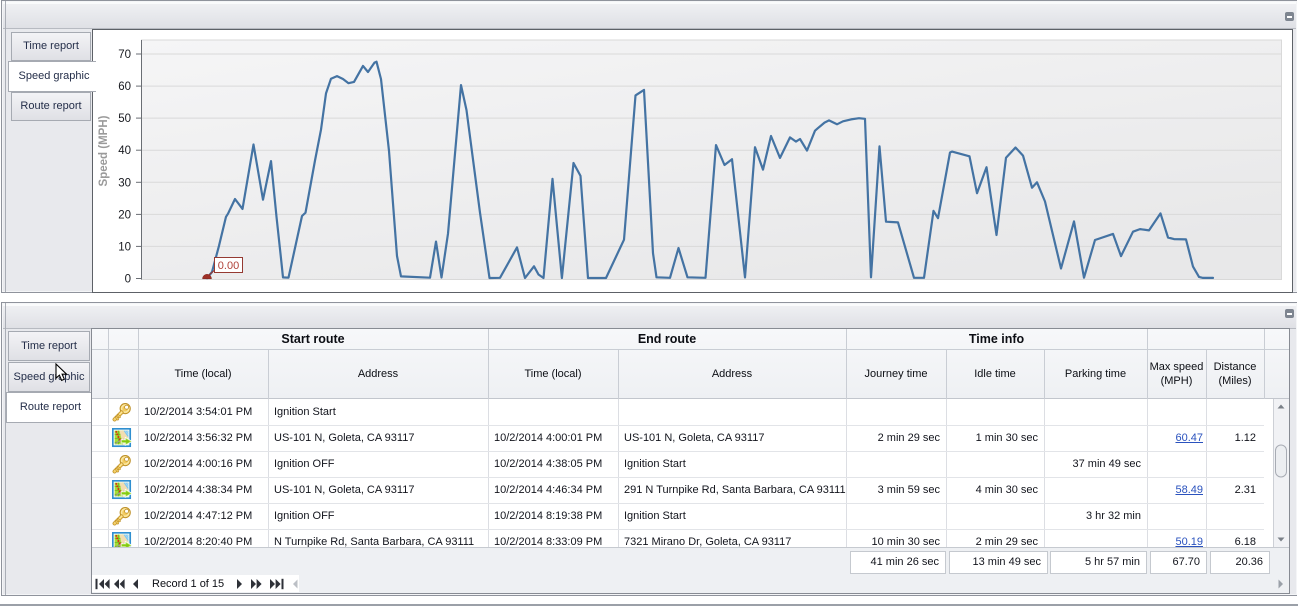 This screenshot has width=1298, height=608. I want to click on svg-text: 30, so click(124, 183).